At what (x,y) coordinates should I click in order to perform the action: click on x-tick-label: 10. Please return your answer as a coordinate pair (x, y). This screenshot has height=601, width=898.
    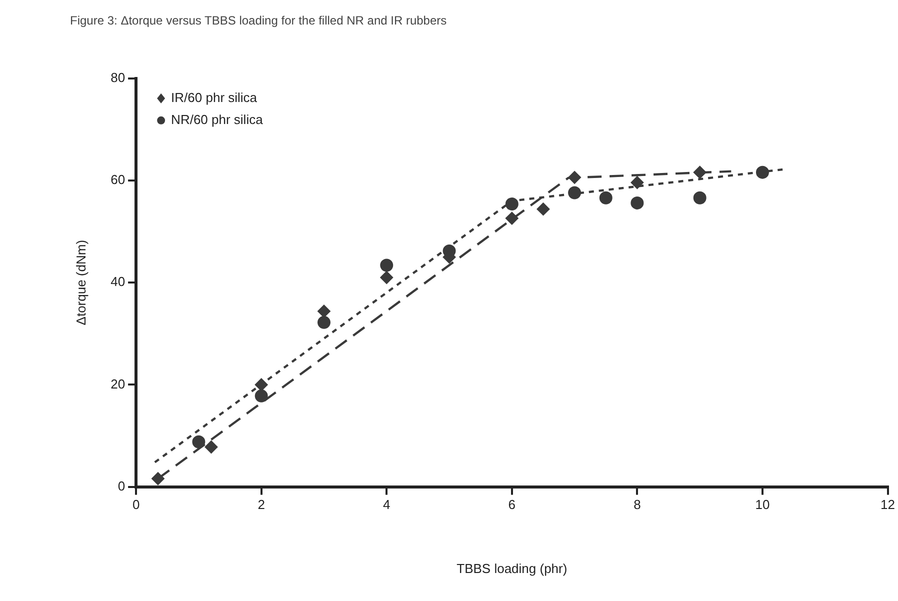
    Looking at the image, I should click on (762, 504).